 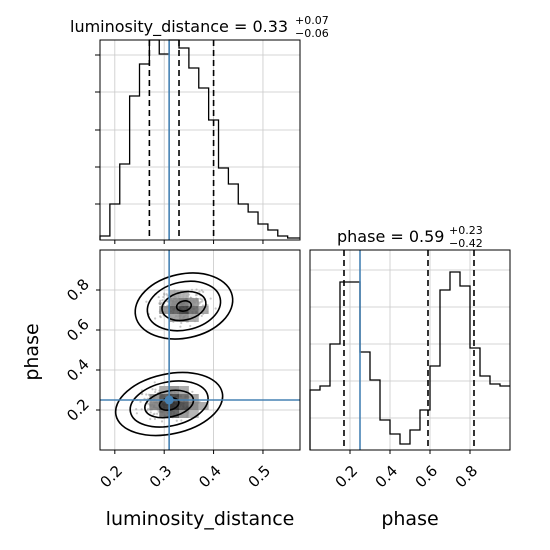 What do you see at coordinates (467, 477) in the screenshot?
I see `phase-xtick-label-3: 0.8` at bounding box center [467, 477].